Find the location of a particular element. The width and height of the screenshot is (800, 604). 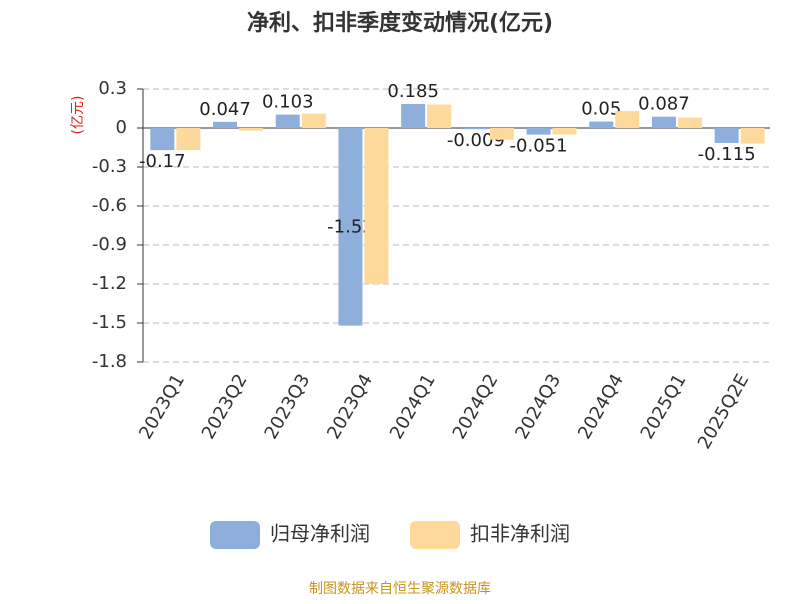

x-tick-label: 2023Q3 is located at coordinates (288, 407).